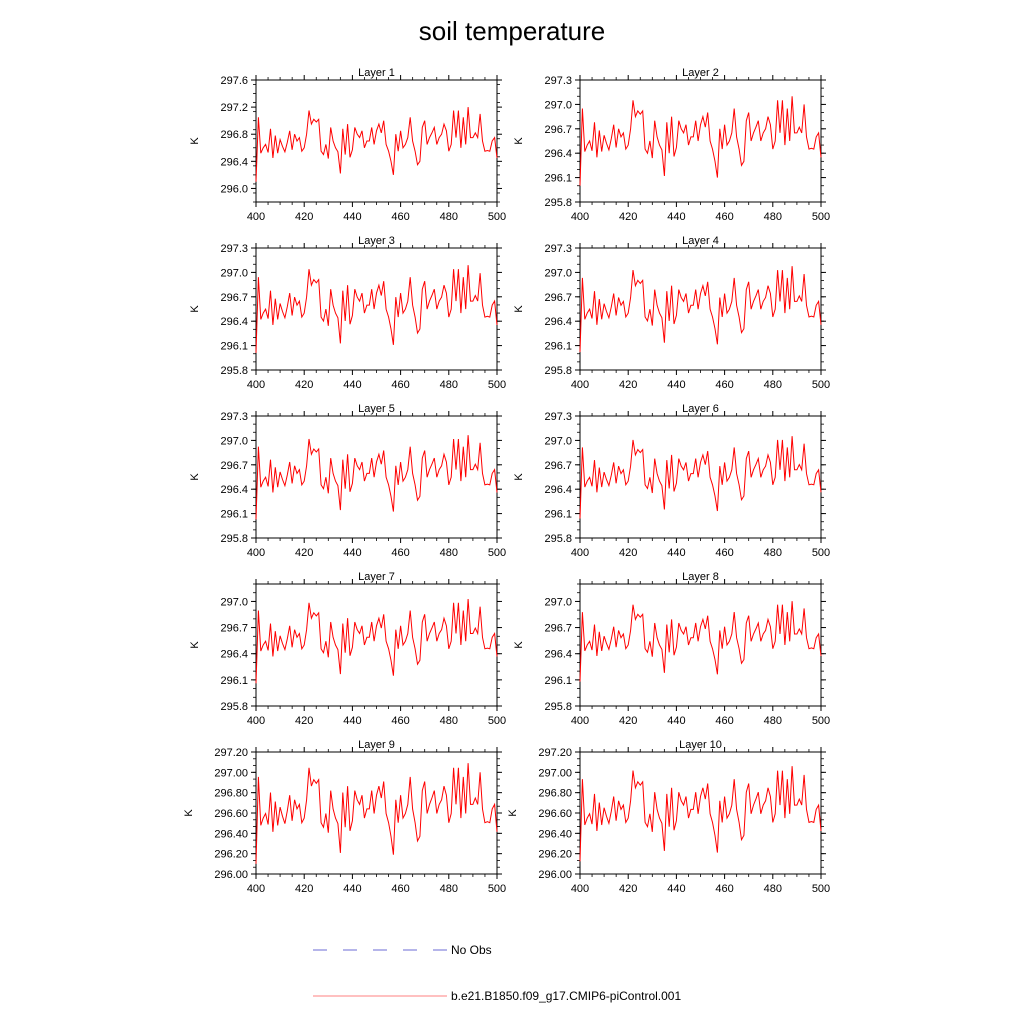 The image size is (1024, 1024). Describe the element at coordinates (724, 217) in the screenshot. I see `layer-2-xtick-label: 460` at that location.